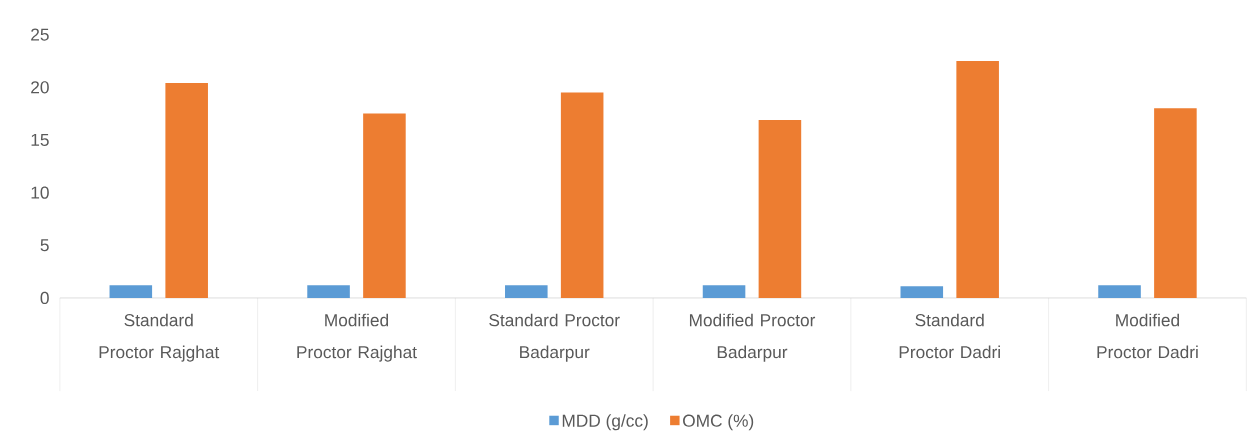 This screenshot has height=442, width=1249. What do you see at coordinates (40, 34) in the screenshot?
I see `y-tick-label: 25` at bounding box center [40, 34].